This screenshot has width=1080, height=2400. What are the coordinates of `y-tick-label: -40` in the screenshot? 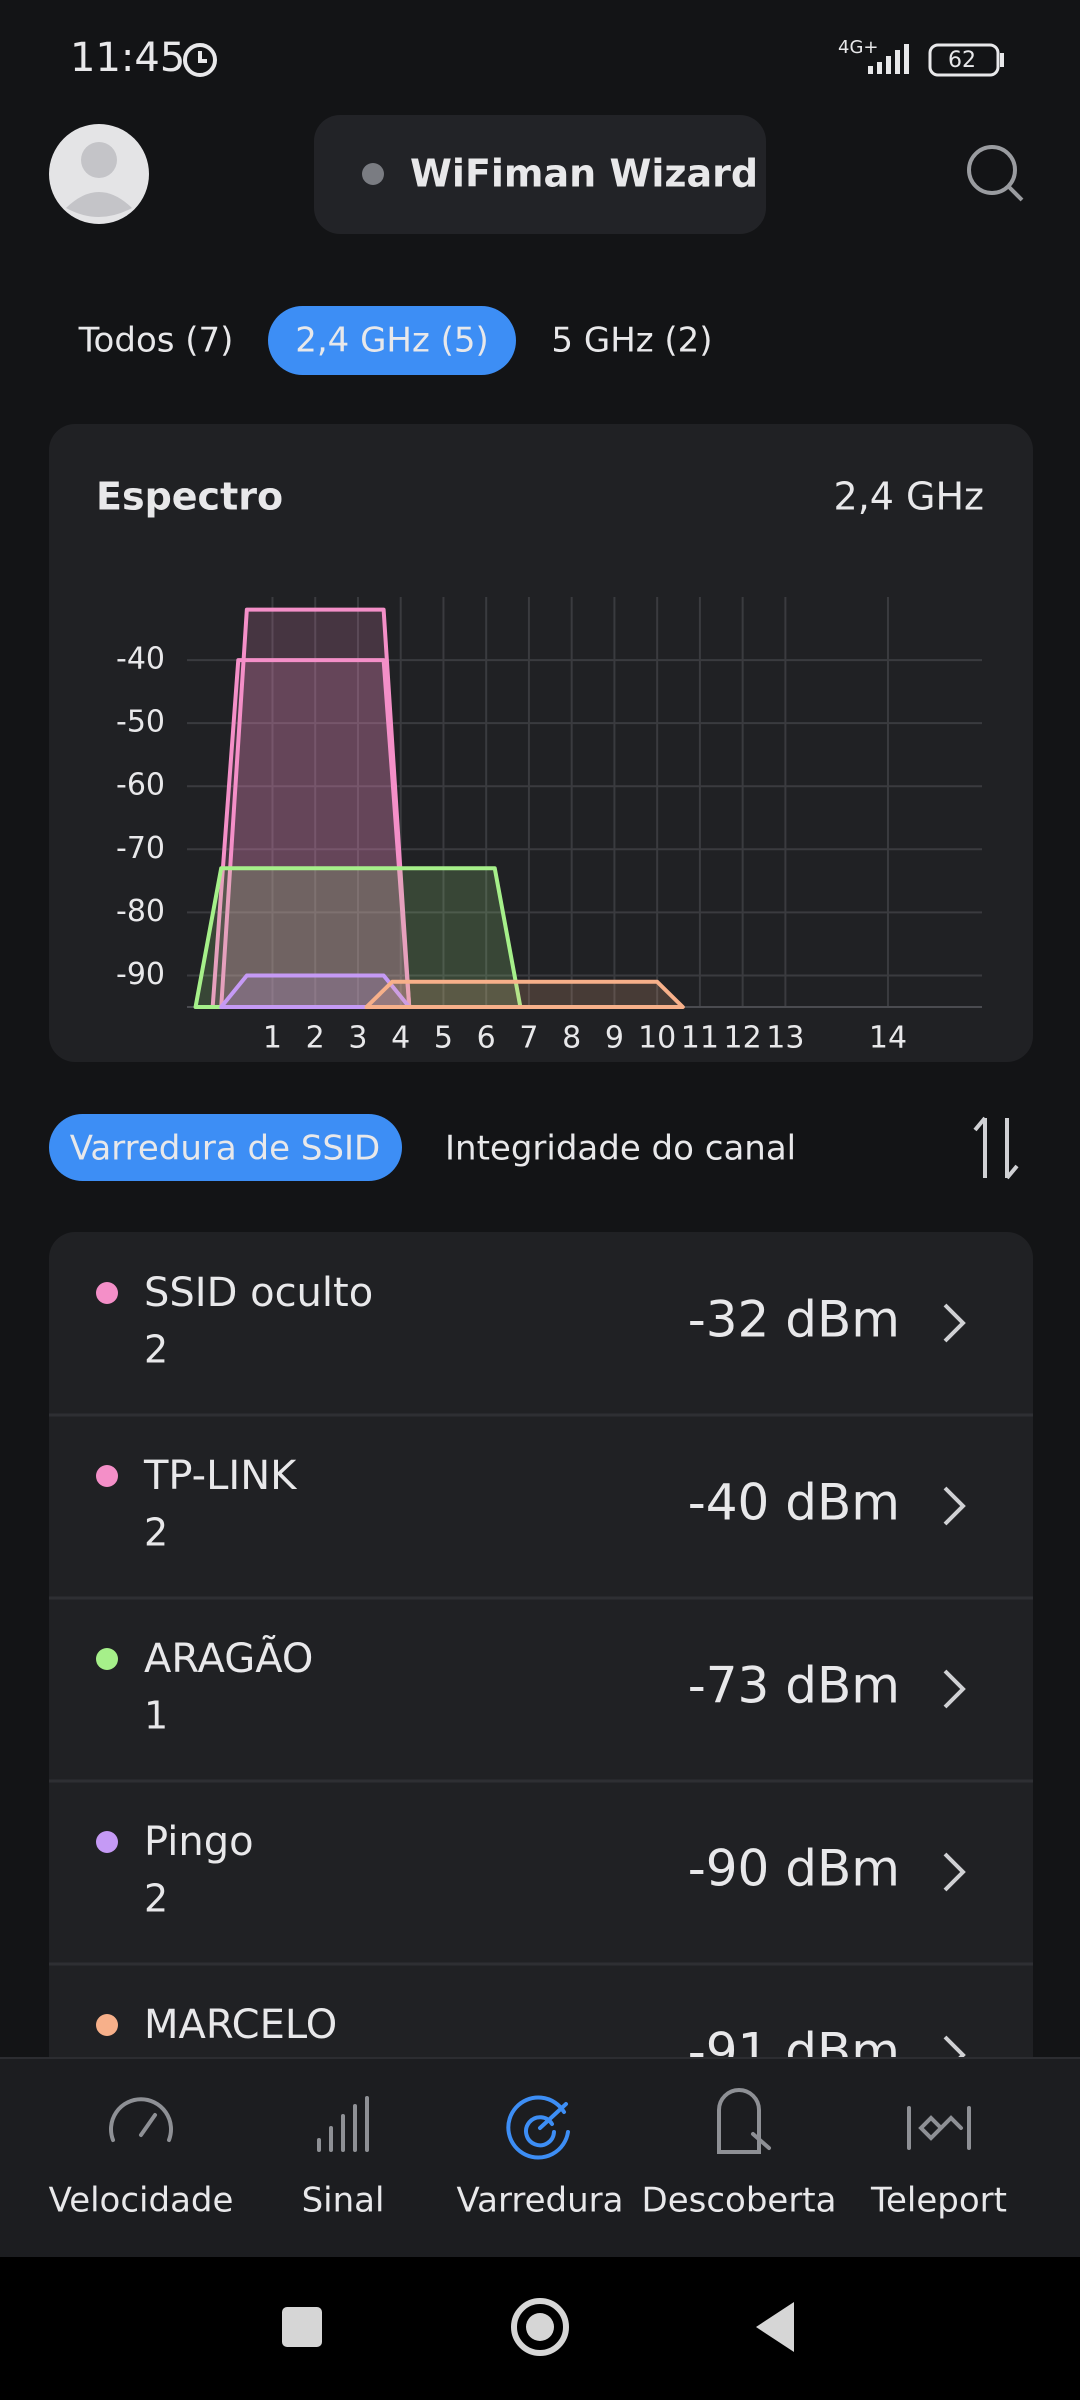 It's located at (140, 659).